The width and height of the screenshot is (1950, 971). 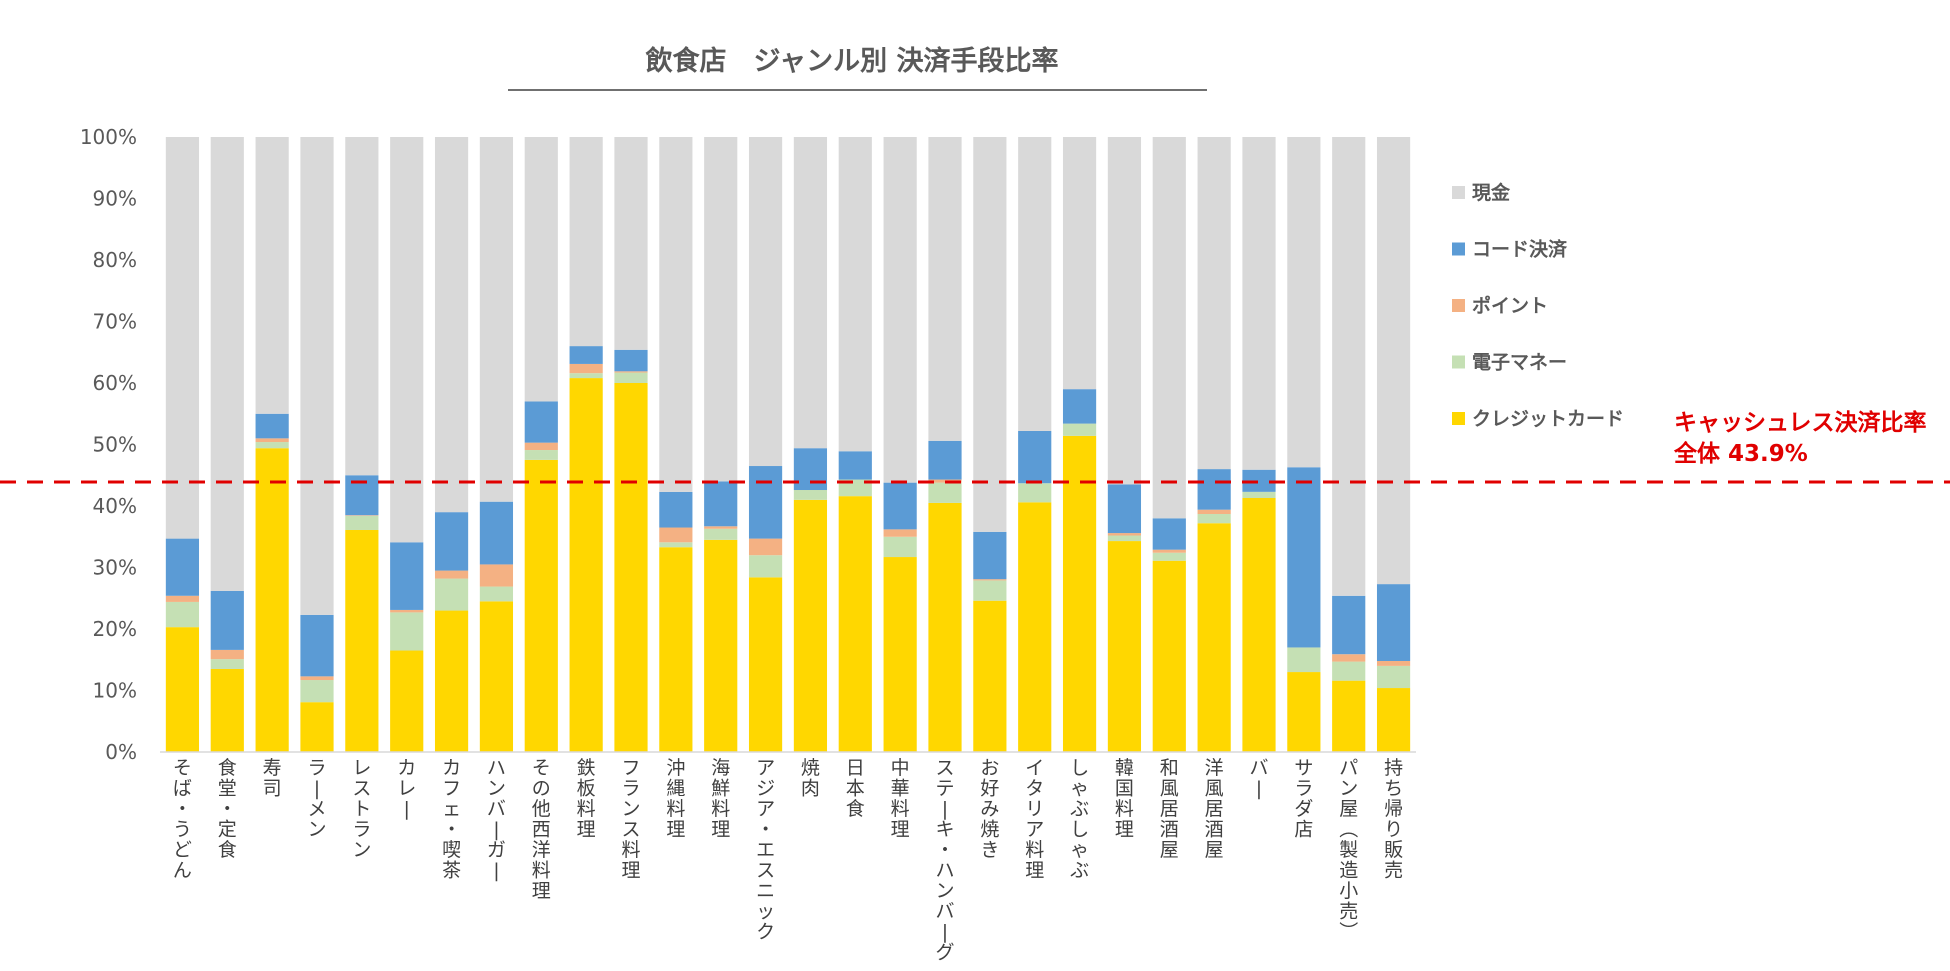 I want to click on x-tick-label: そば・うどん, so click(x=182, y=819).